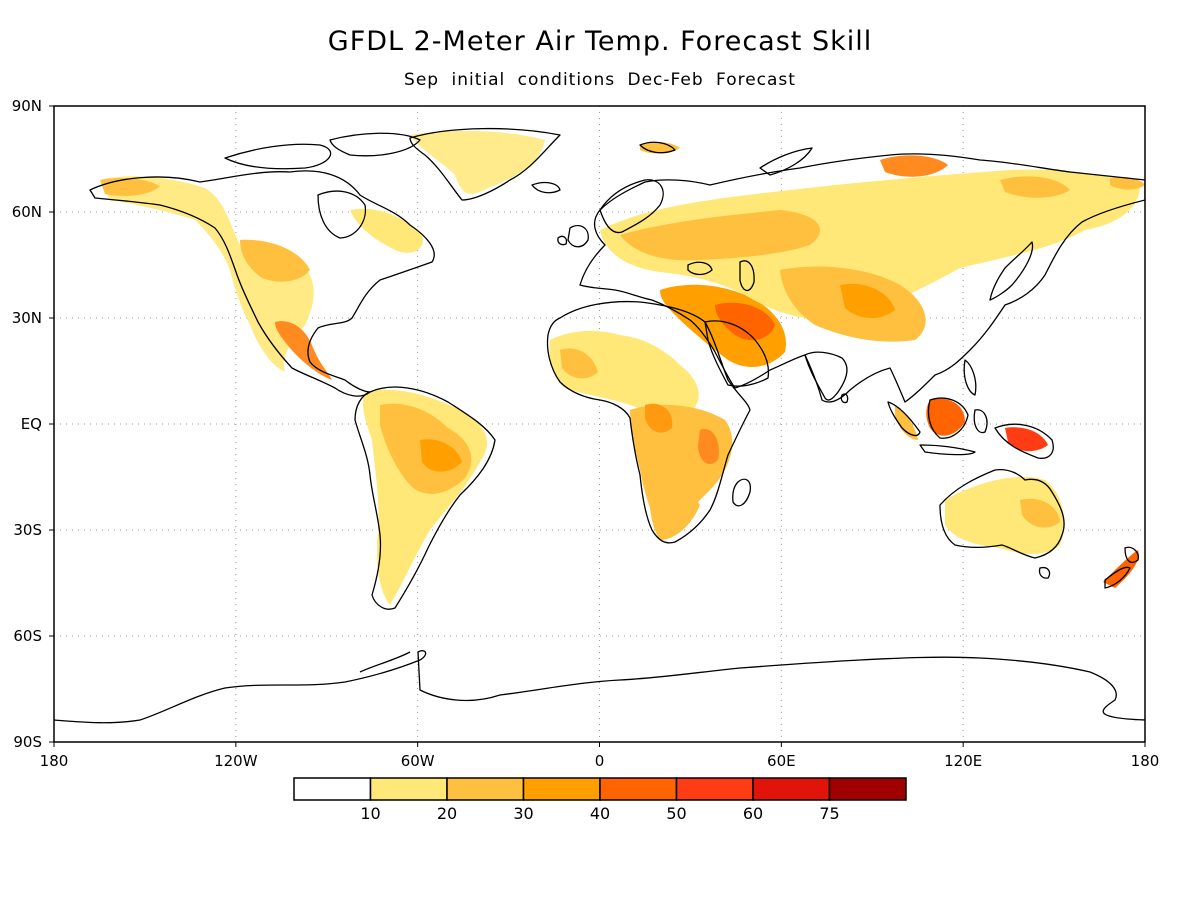 This screenshot has width=1200, height=900. Describe the element at coordinates (375, 144) in the screenshot. I see `coastline-arctic-islands-east` at that location.